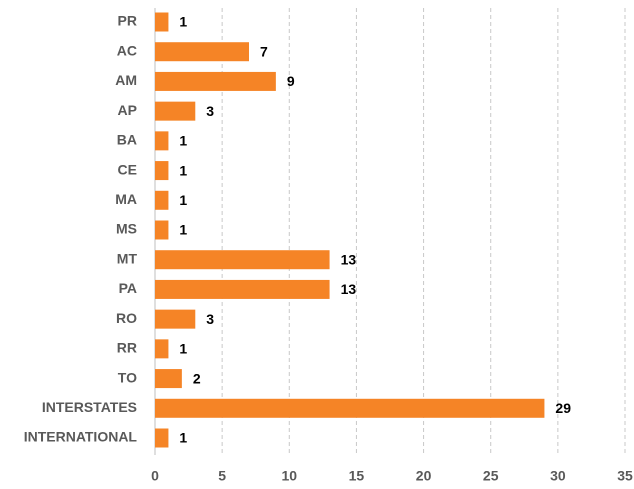  What do you see at coordinates (424, 476) in the screenshot?
I see `x-tick-label: 20` at bounding box center [424, 476].